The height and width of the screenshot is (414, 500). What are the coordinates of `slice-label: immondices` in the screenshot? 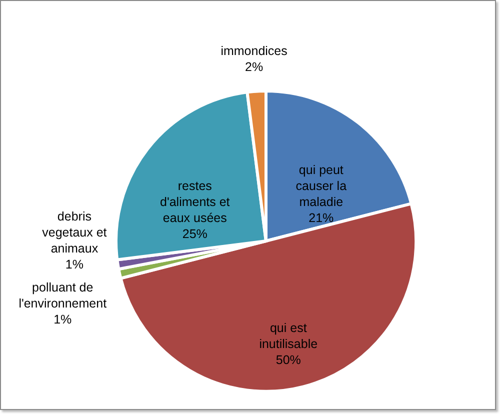 It's located at (254, 51).